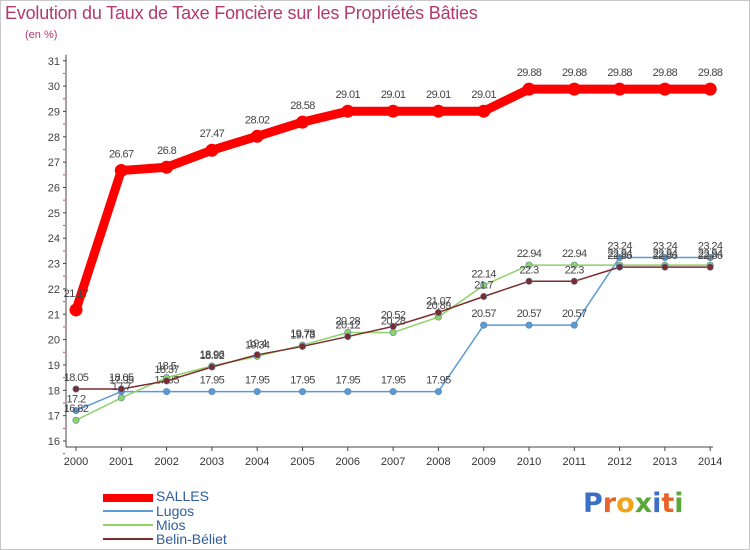  I want to click on brand-letter: x, so click(643, 503).